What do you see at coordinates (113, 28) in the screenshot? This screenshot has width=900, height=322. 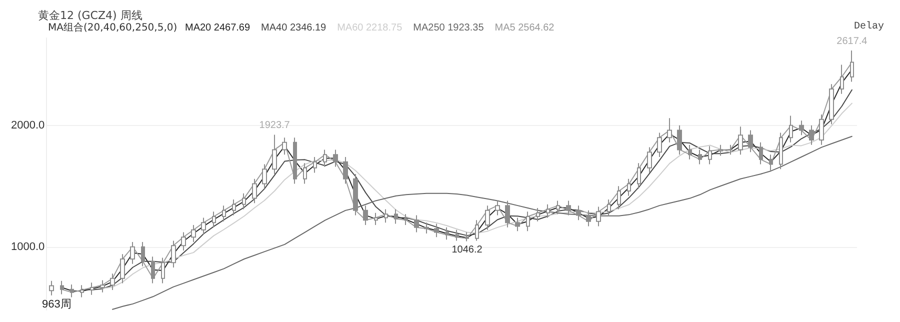 I see `legend-title: MA组合(20,40,60,250,5,0)` at bounding box center [113, 28].